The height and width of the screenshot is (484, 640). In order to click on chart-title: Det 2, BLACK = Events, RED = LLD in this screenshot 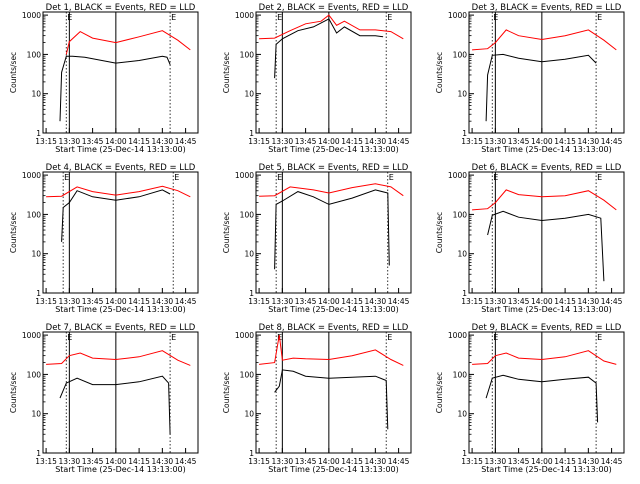, I will do `click(334, 8)`.